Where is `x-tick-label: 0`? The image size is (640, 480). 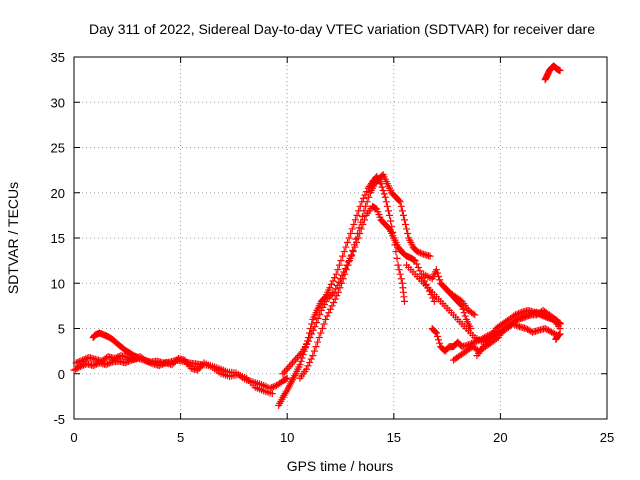
x-tick-label: 0 is located at coordinates (73, 437).